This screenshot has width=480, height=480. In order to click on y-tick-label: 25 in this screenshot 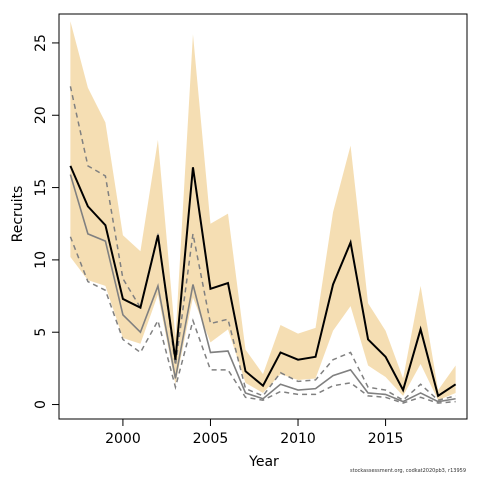, I will do `click(41, 43)`.